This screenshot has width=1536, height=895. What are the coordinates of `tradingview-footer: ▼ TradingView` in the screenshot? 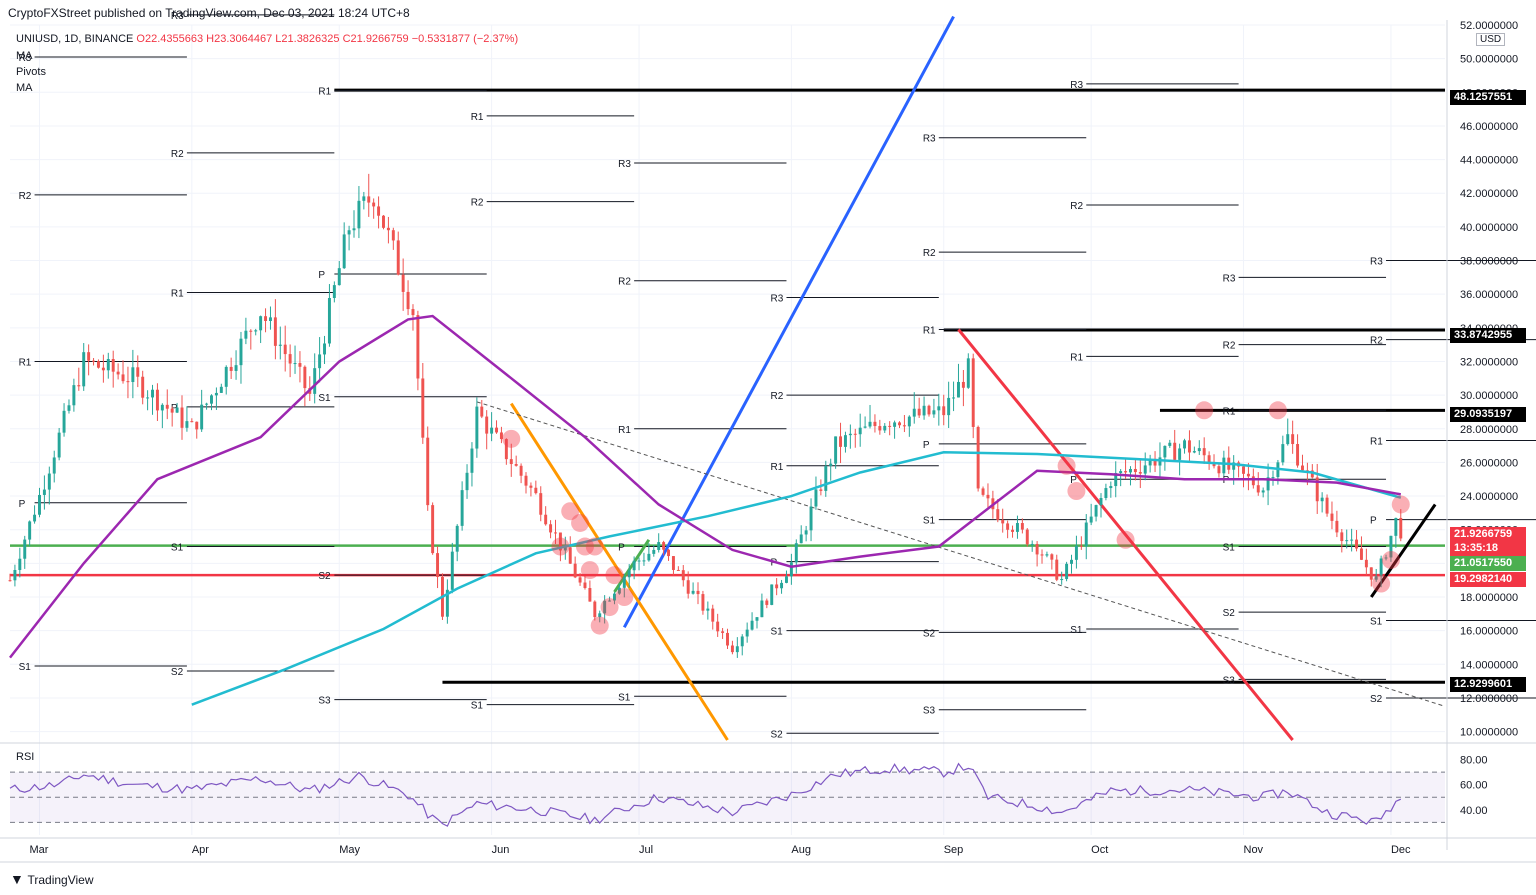 It's located at (52, 879).